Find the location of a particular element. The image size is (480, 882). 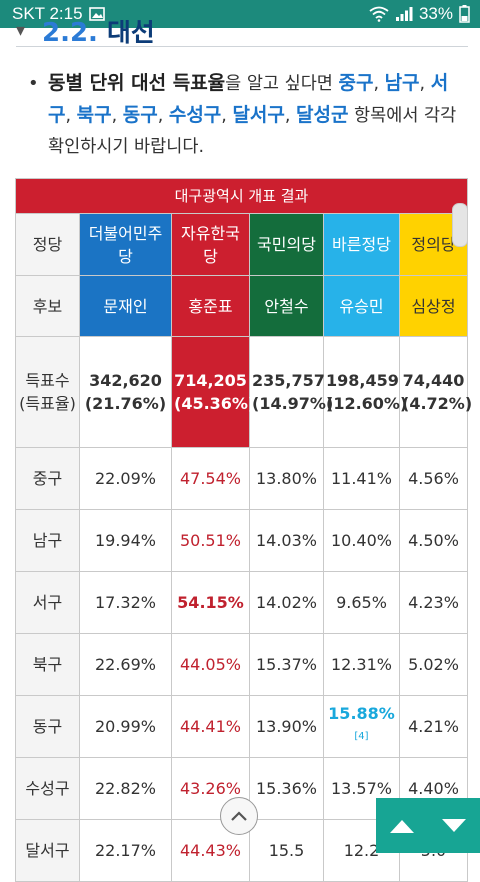

bullet-lead: 동별 단위 대선 득표율 is located at coordinates (137, 83).